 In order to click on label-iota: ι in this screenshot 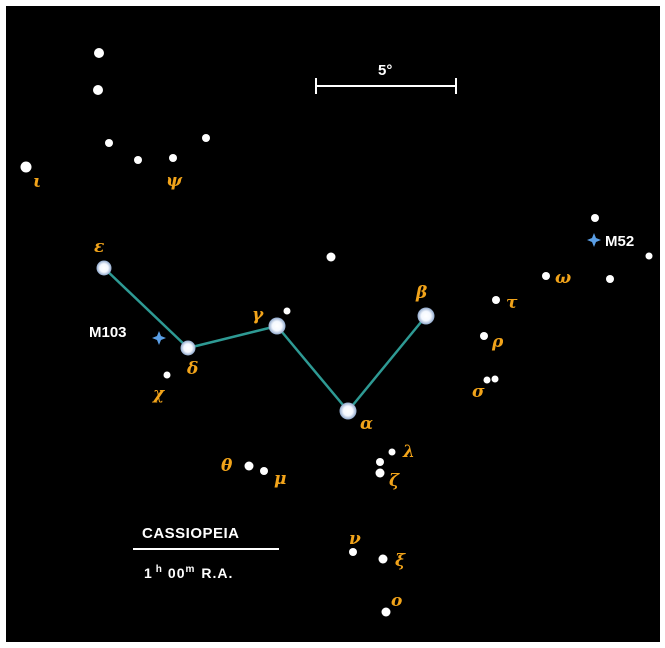, I will do `click(37, 182)`.